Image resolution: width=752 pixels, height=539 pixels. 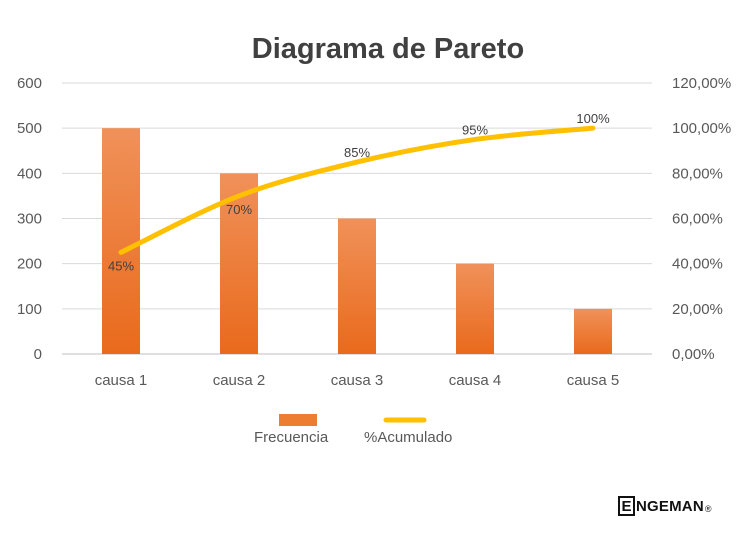 I want to click on x-tick-label: causa 2, so click(x=239, y=380).